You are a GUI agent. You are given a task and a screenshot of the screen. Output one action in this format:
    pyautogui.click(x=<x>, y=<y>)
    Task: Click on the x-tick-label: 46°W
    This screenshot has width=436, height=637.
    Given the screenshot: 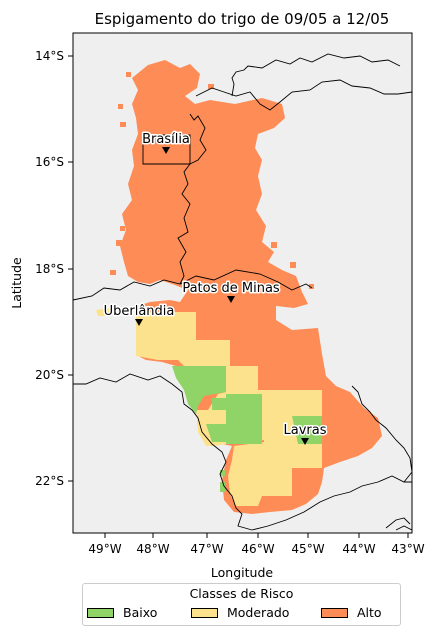 What is the action you would take?
    pyautogui.click(x=257, y=549)
    